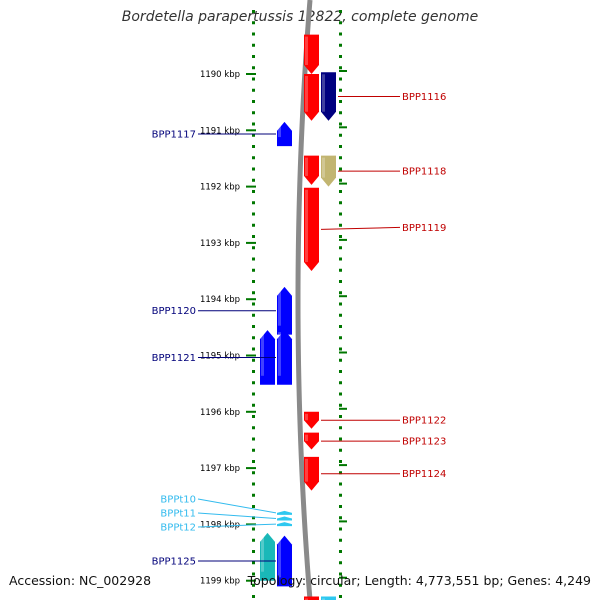 This screenshot has height=600, width=600. What do you see at coordinates (174, 134) in the screenshot?
I see `gene-label: BPP1117` at bounding box center [174, 134].